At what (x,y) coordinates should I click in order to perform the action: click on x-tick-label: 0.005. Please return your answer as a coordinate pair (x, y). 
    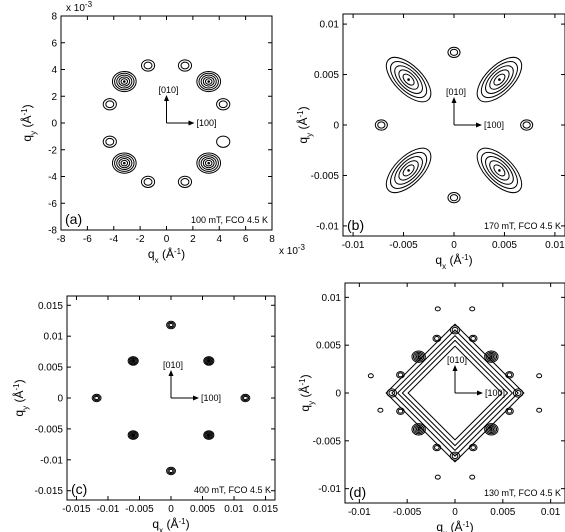
    Looking at the image, I should click on (502, 512).